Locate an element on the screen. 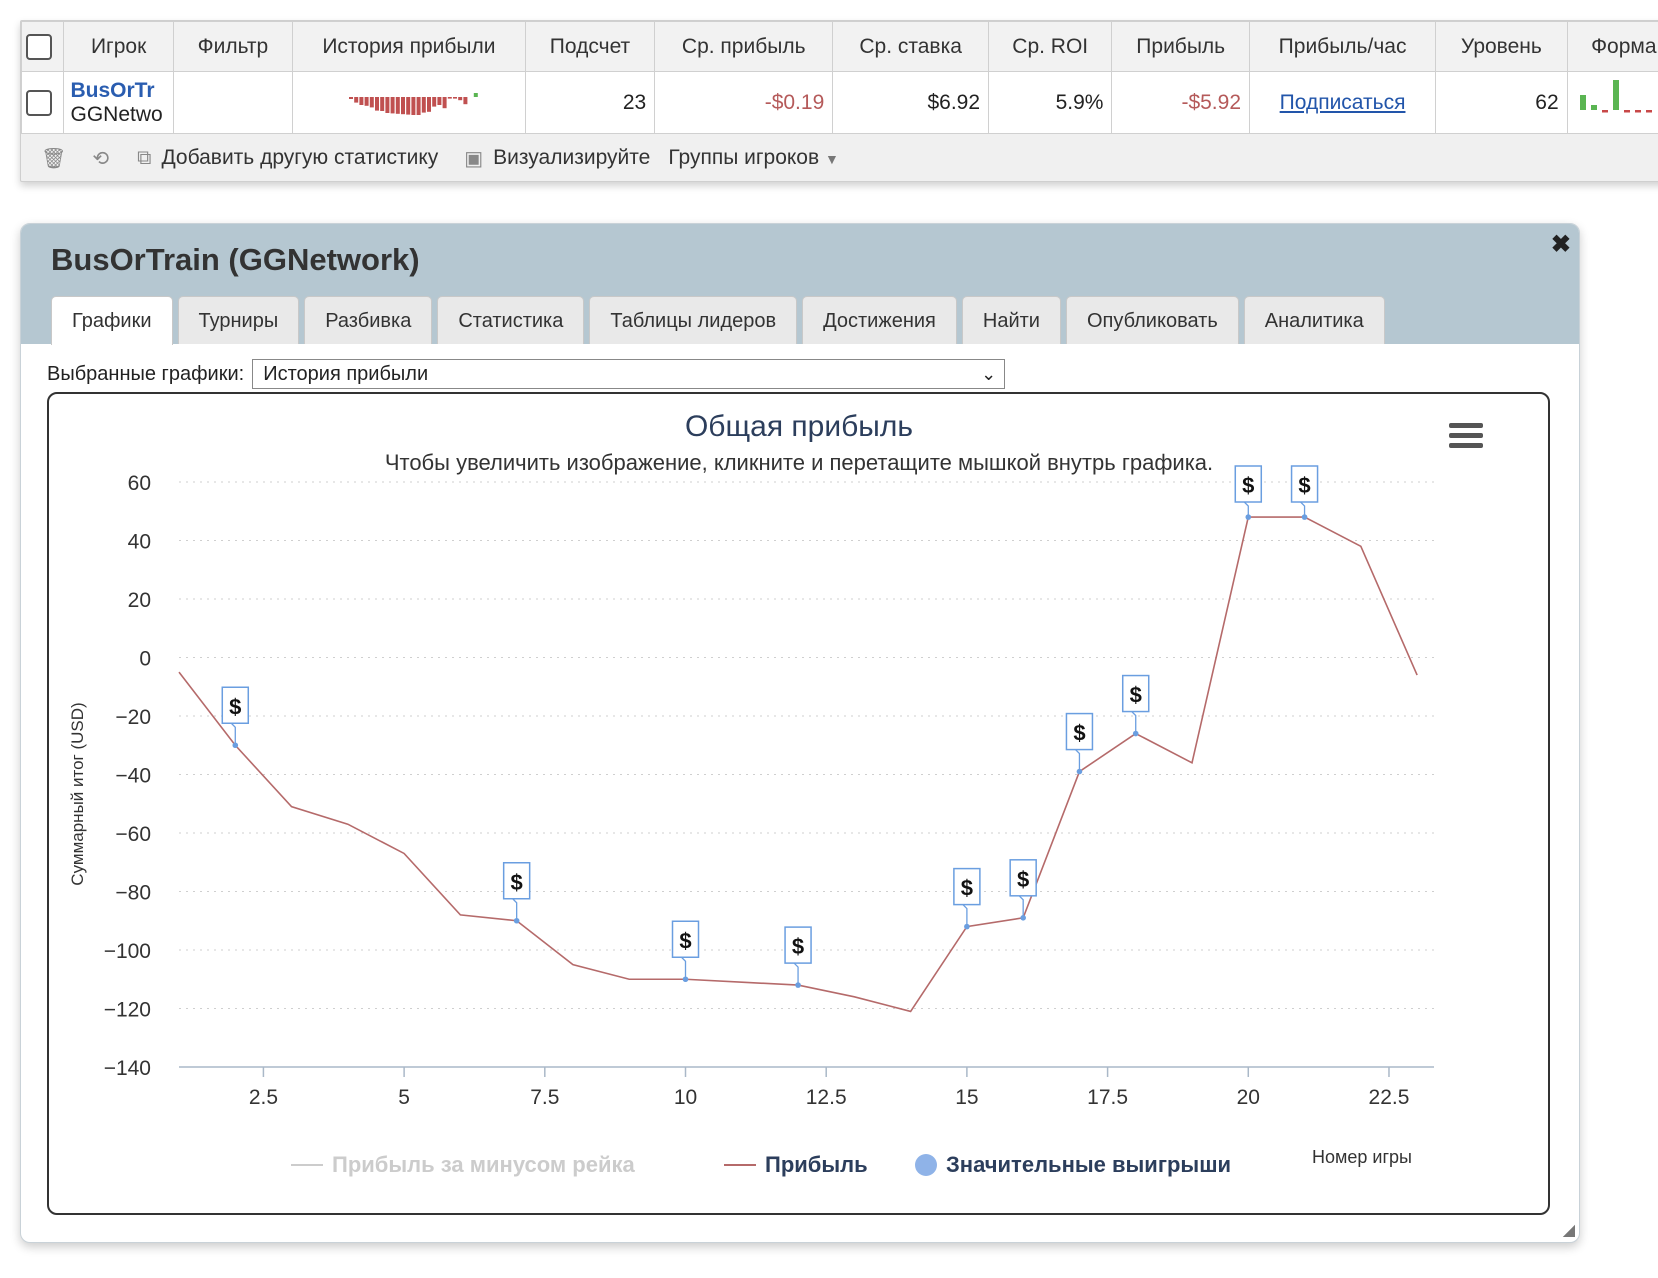  player-groups-dropdown: Группы игроков ▼ is located at coordinates (753, 158).